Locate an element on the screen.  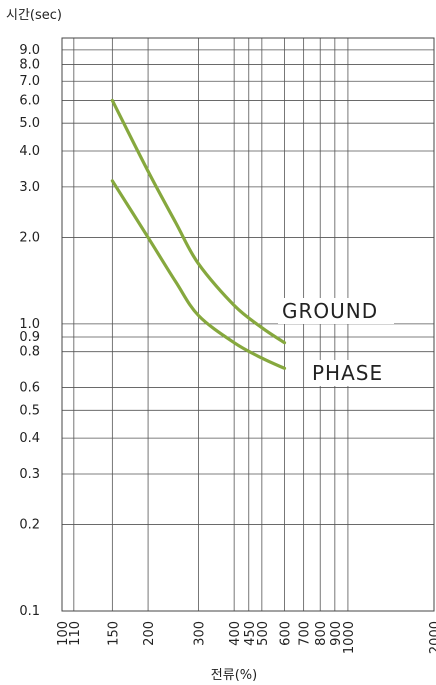
y-tick-label: 0.9 is located at coordinates (29, 337).